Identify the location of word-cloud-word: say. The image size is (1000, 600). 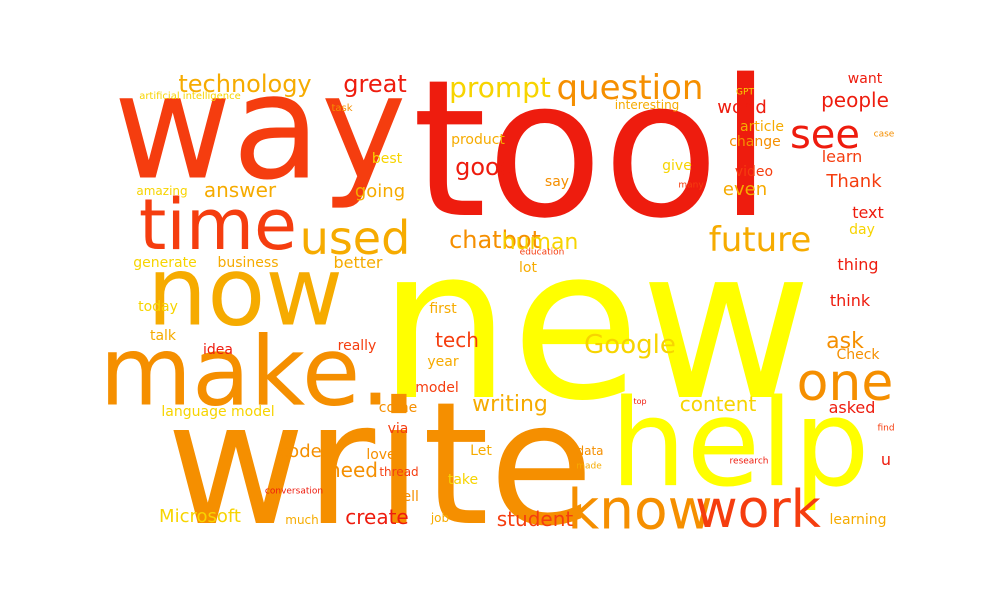
(557, 182).